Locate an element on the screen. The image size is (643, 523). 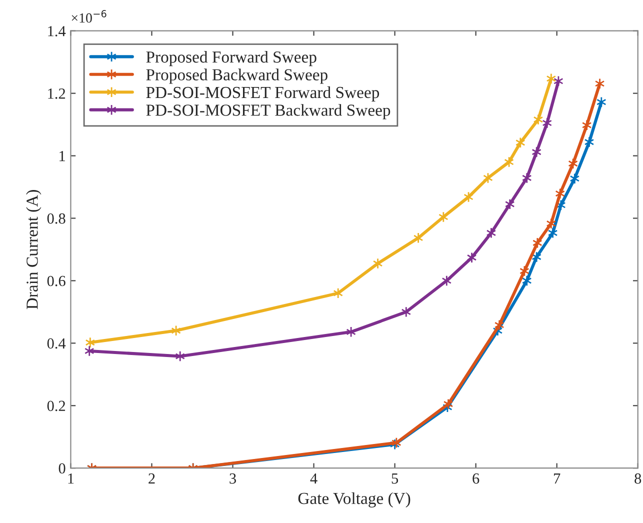
y-tick-label: 1.2 is located at coordinates (57, 93).